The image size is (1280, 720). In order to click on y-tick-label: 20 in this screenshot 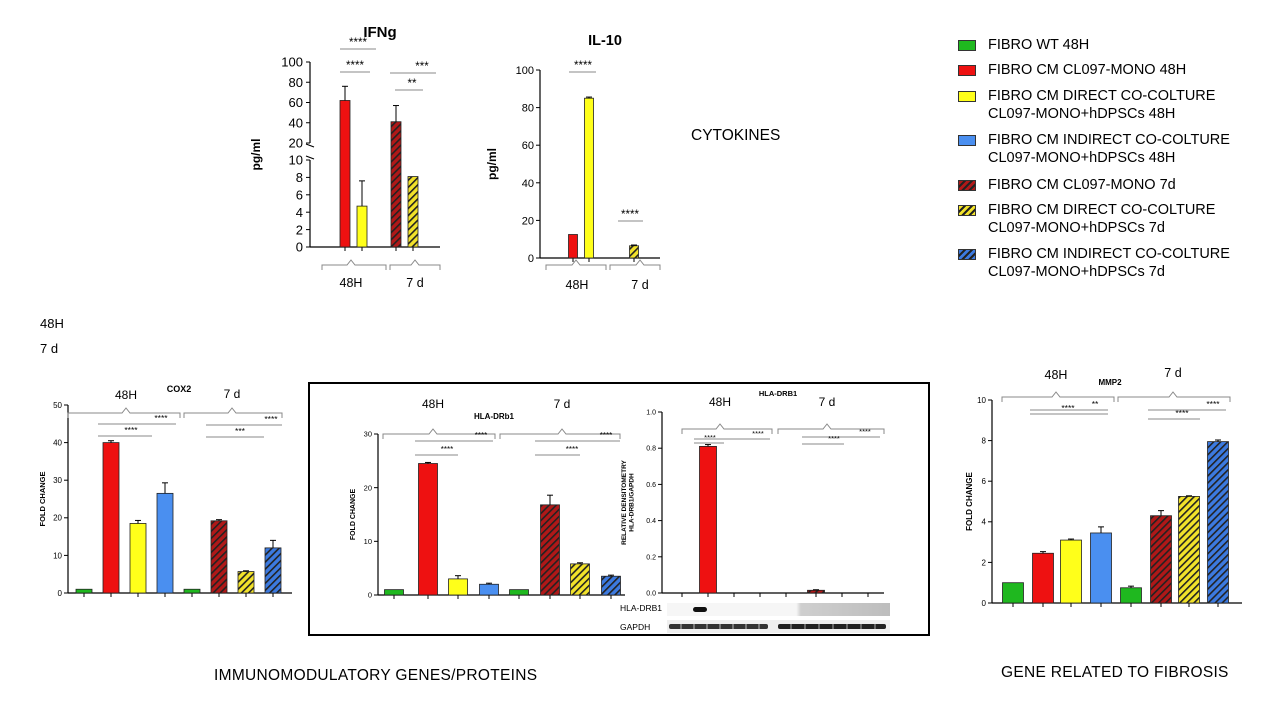, I will do `click(528, 221)`.